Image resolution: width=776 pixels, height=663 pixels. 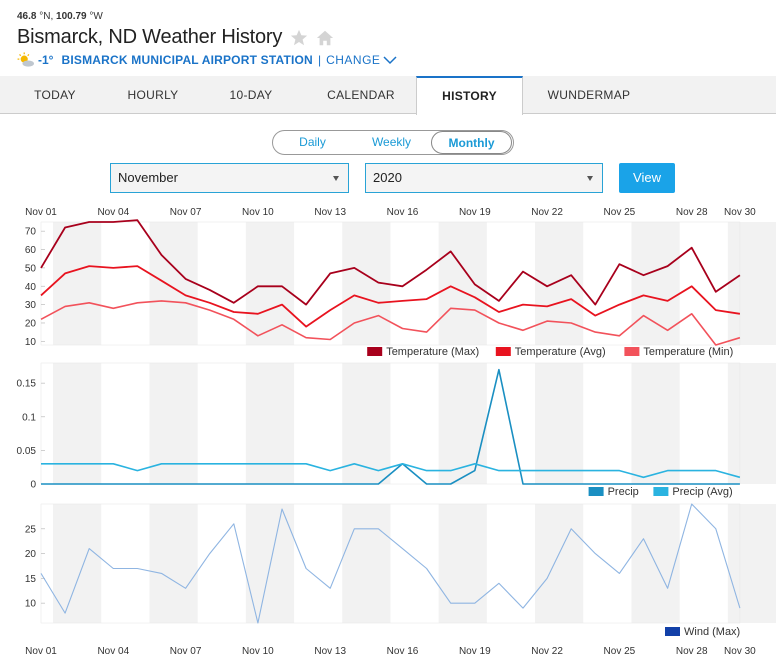 What do you see at coordinates (258, 212) in the screenshot?
I see `x-tick-label-top: Nov 10` at bounding box center [258, 212].